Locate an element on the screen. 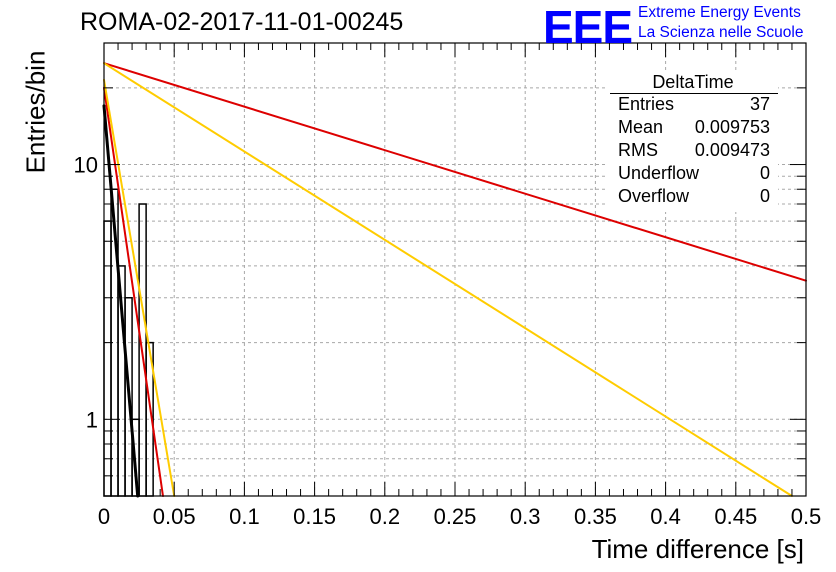 Image resolution: width=836 pixels, height=572 pixels. eee-logo: EEE is located at coordinates (588, 27).